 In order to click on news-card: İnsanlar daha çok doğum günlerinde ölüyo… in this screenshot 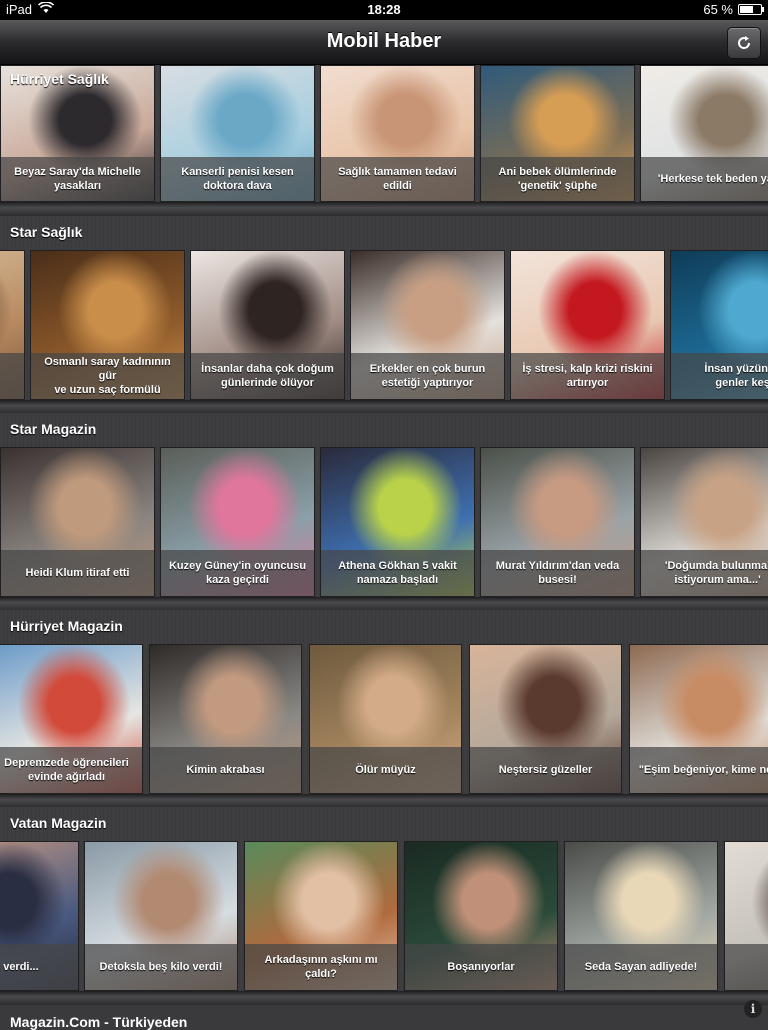, I will do `click(267, 325)`.